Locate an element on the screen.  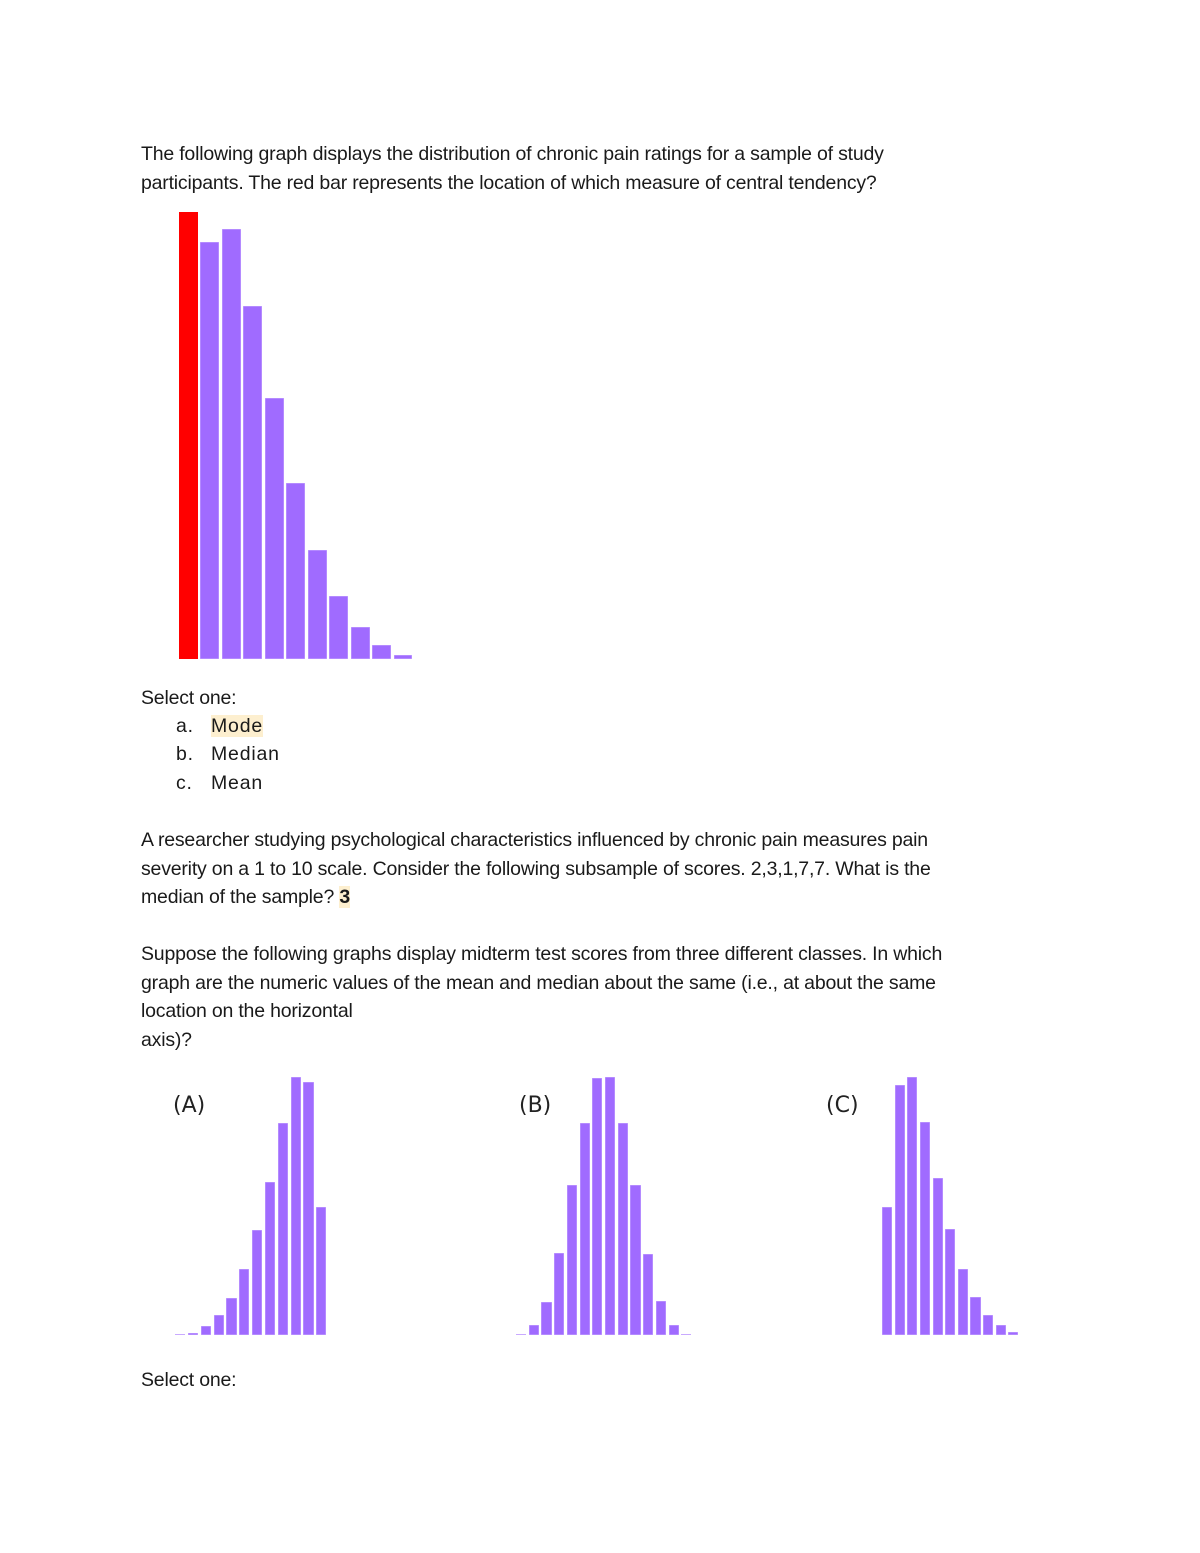
histogram-b is located at coordinates (605, 1202).